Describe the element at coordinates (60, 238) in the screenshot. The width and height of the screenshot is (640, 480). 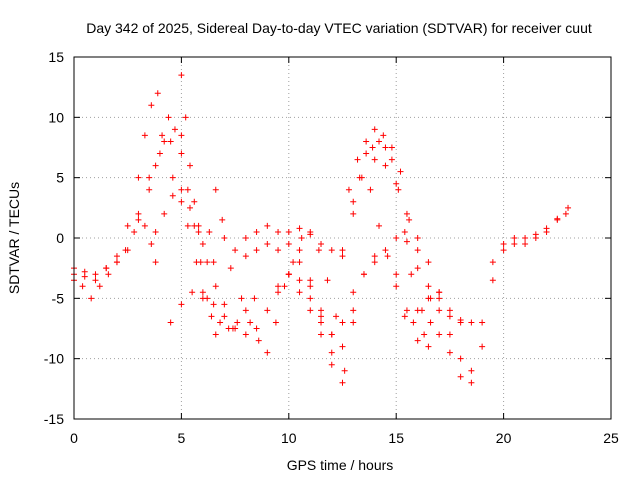
I see `y-tick-label: 0` at that location.